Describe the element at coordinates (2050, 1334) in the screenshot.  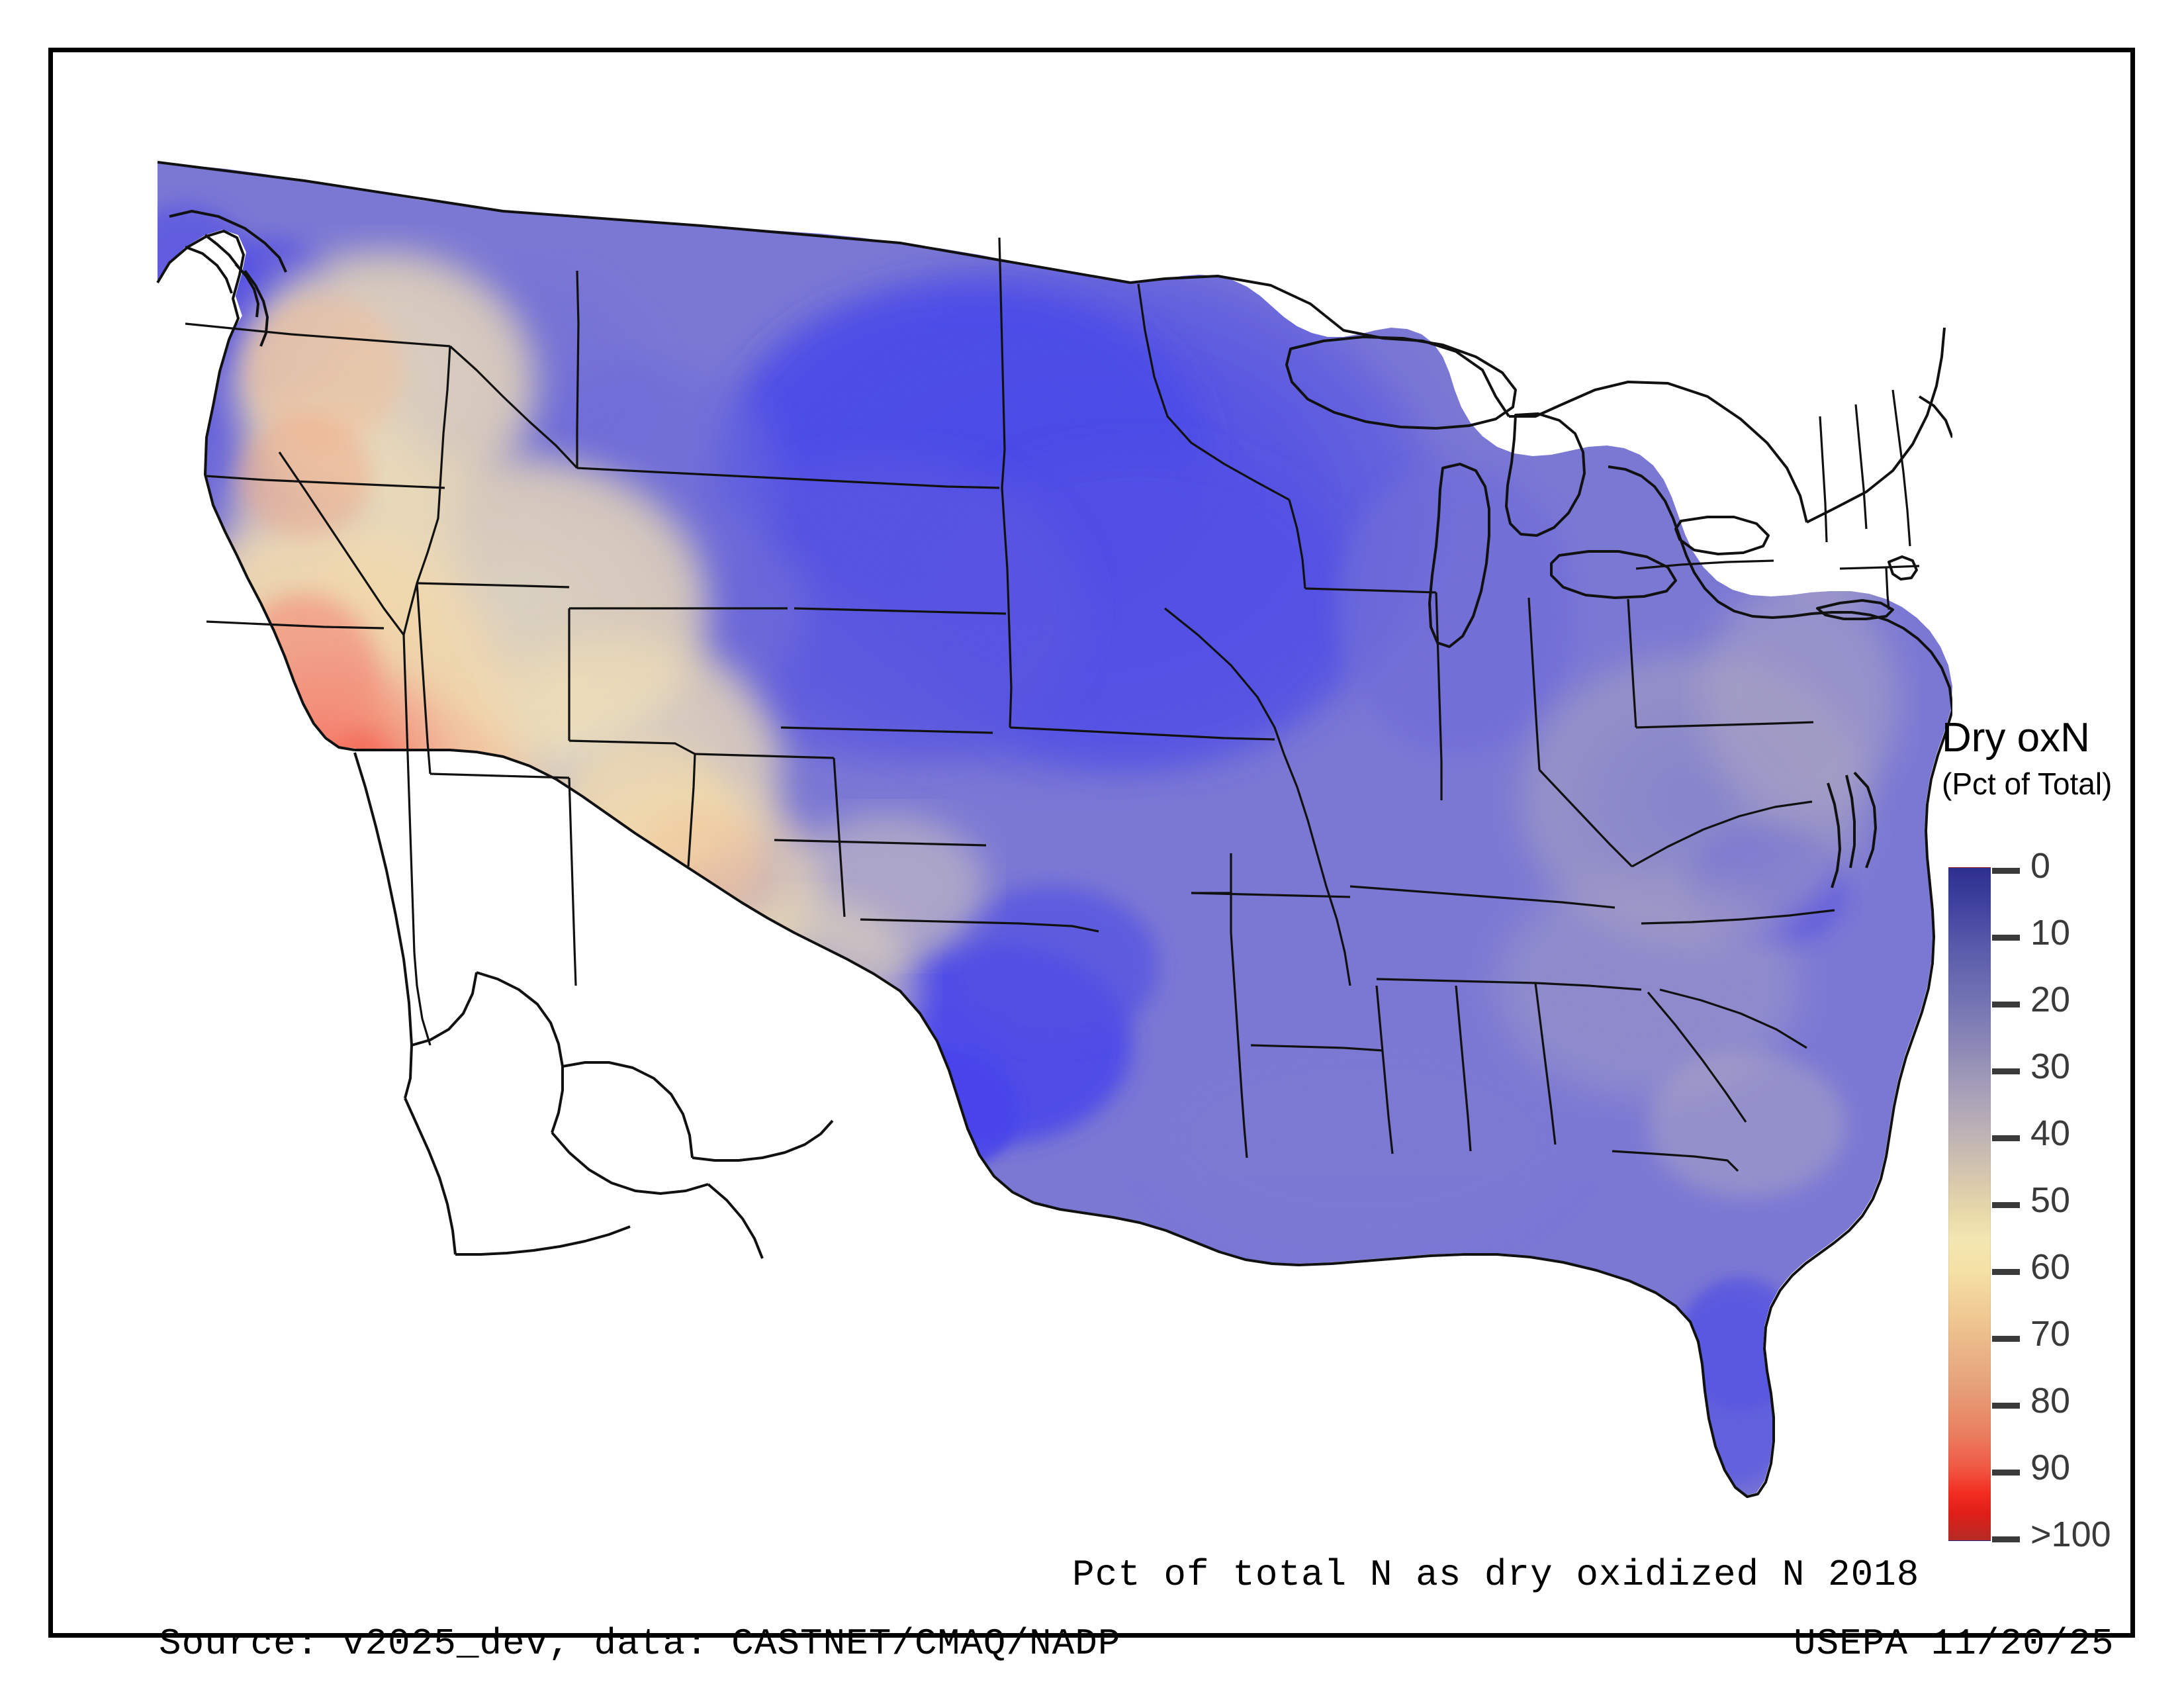
I see `colorbar-label-70: 70` at that location.